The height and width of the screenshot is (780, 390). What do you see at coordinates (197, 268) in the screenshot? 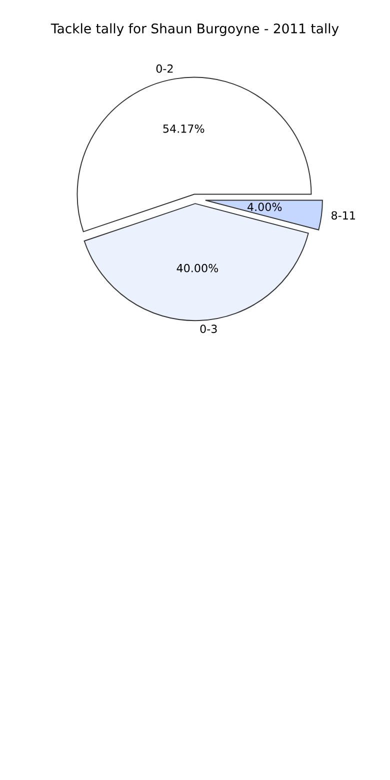
I see `data-label: 40.00%` at bounding box center [197, 268].